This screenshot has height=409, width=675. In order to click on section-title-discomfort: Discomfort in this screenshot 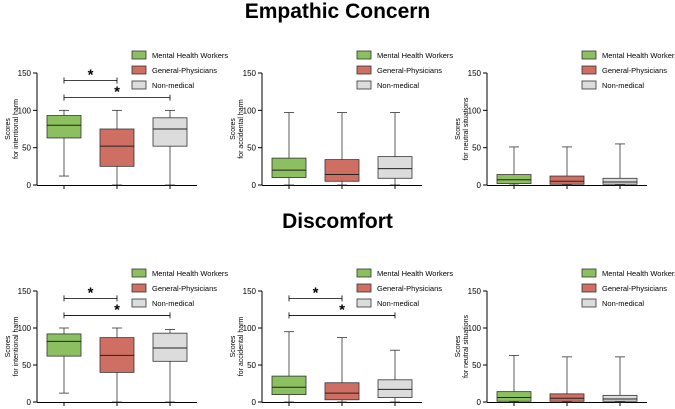, I will do `click(337, 221)`.